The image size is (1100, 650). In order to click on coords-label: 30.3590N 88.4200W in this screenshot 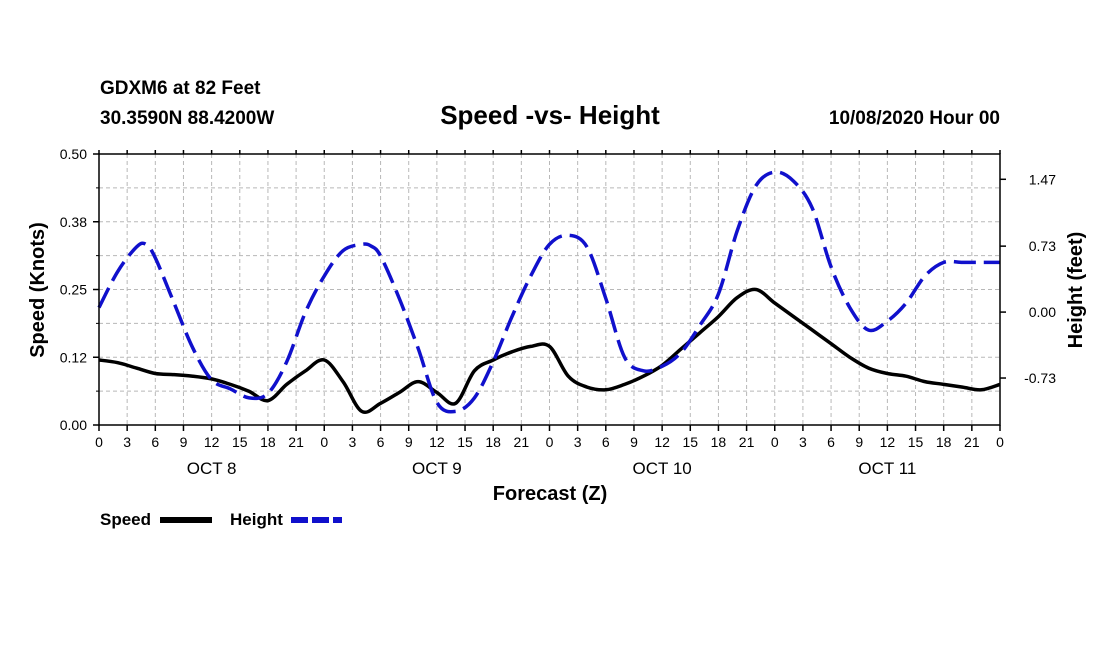, I will do `click(187, 118)`.